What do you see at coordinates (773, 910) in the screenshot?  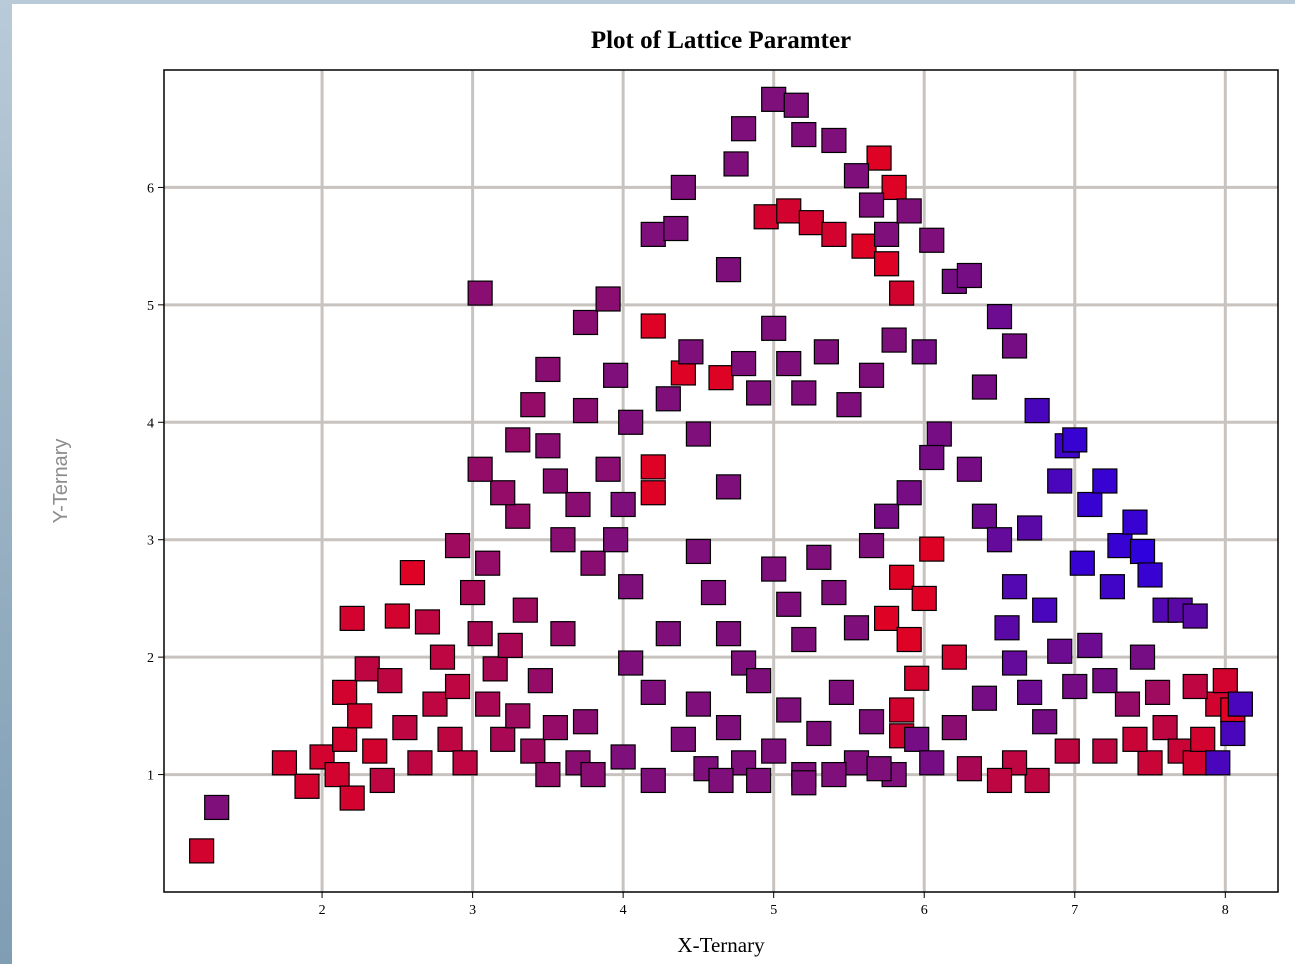 I see `x-tick-label: 5` at bounding box center [773, 910].